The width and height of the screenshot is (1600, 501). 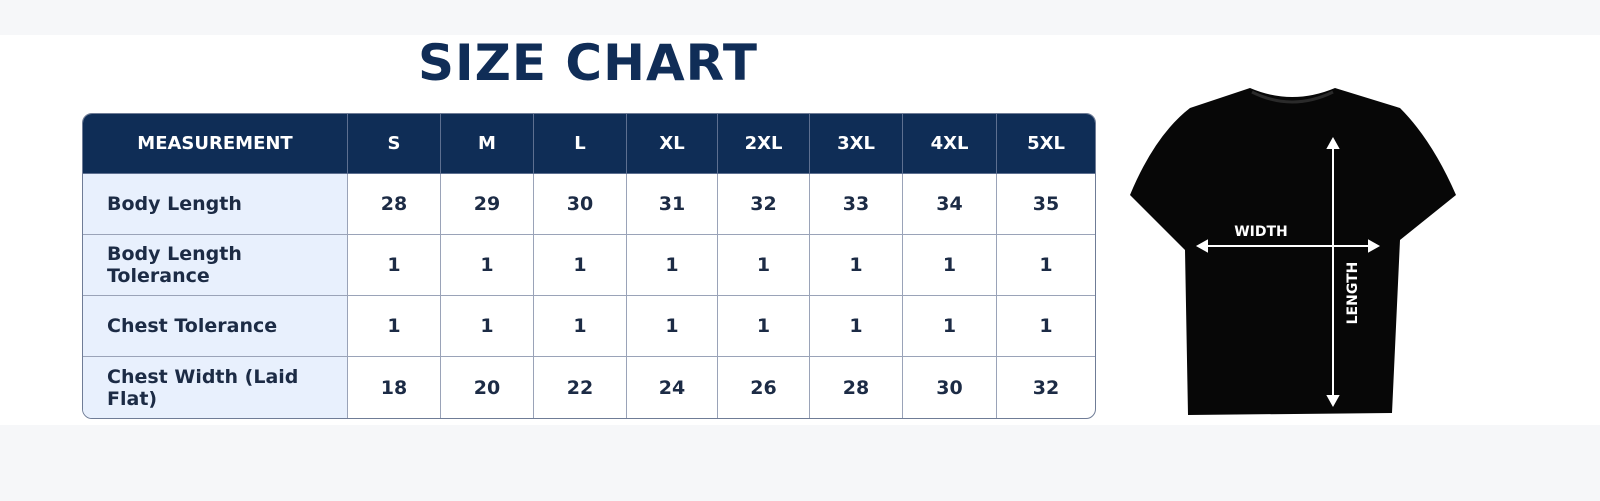 I want to click on length-label: LENGTH, so click(x=1353, y=293).